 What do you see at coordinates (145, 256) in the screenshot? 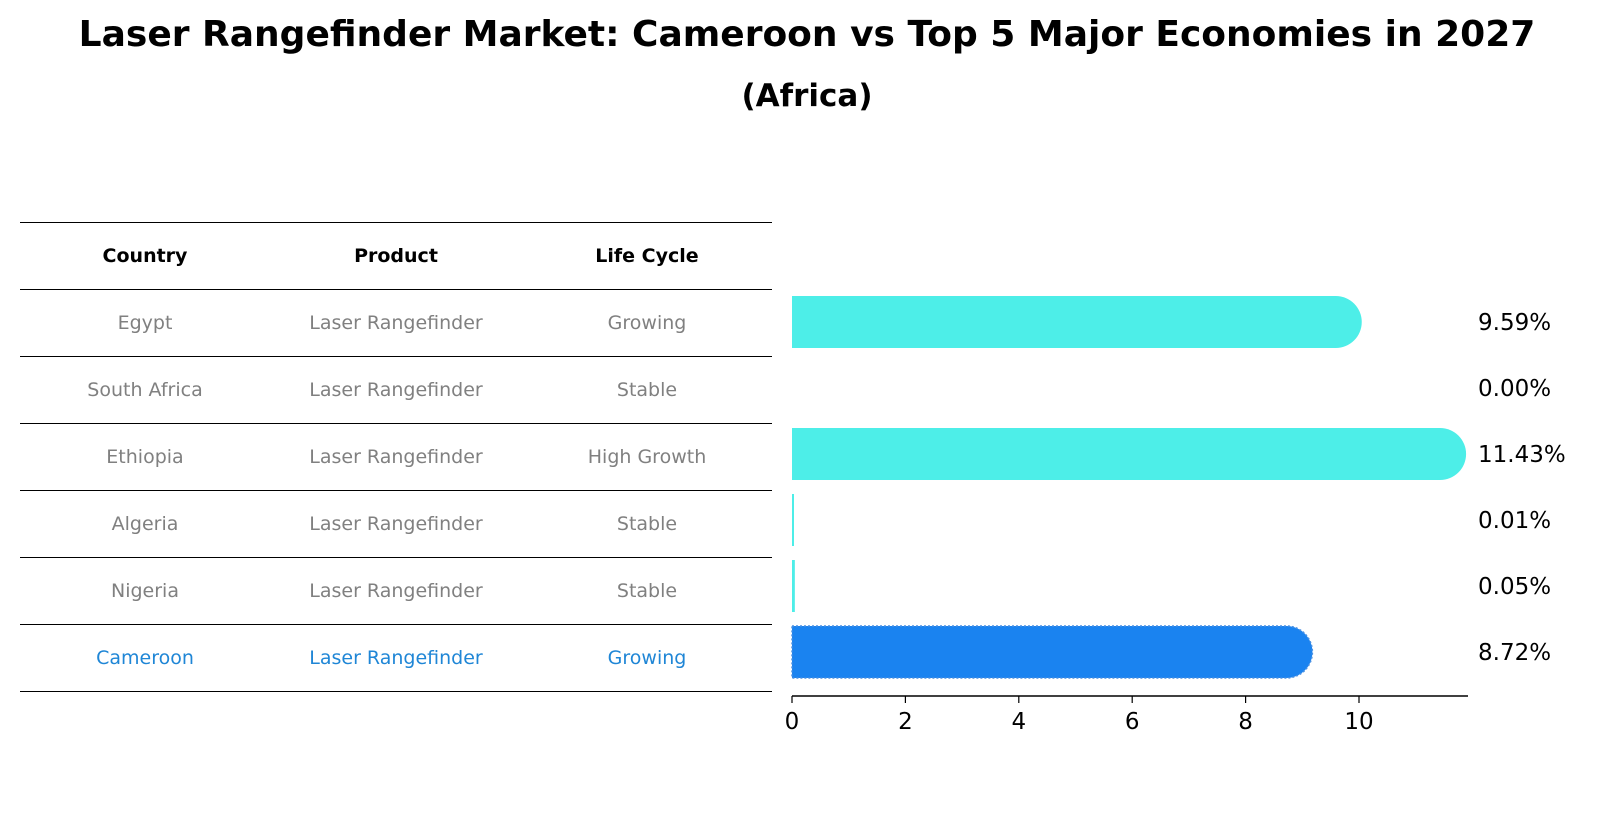
I see `header-country: Country` at bounding box center [145, 256].